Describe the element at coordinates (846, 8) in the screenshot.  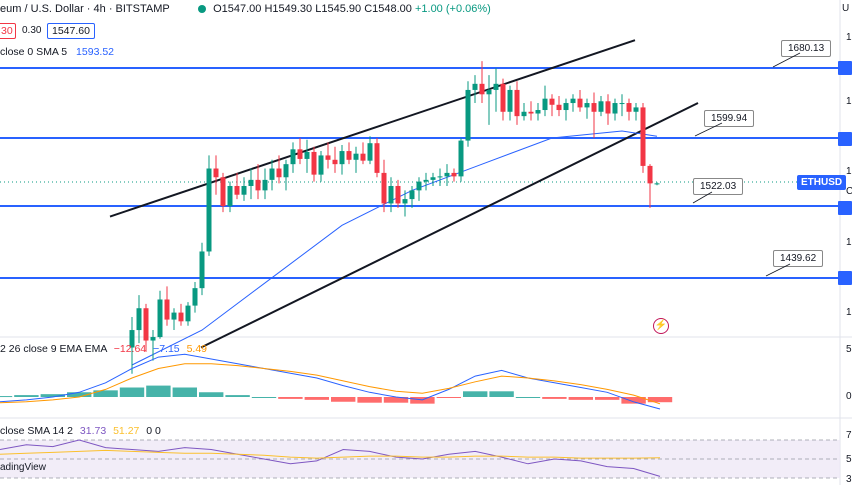
I see `axis-label-top: U` at that location.